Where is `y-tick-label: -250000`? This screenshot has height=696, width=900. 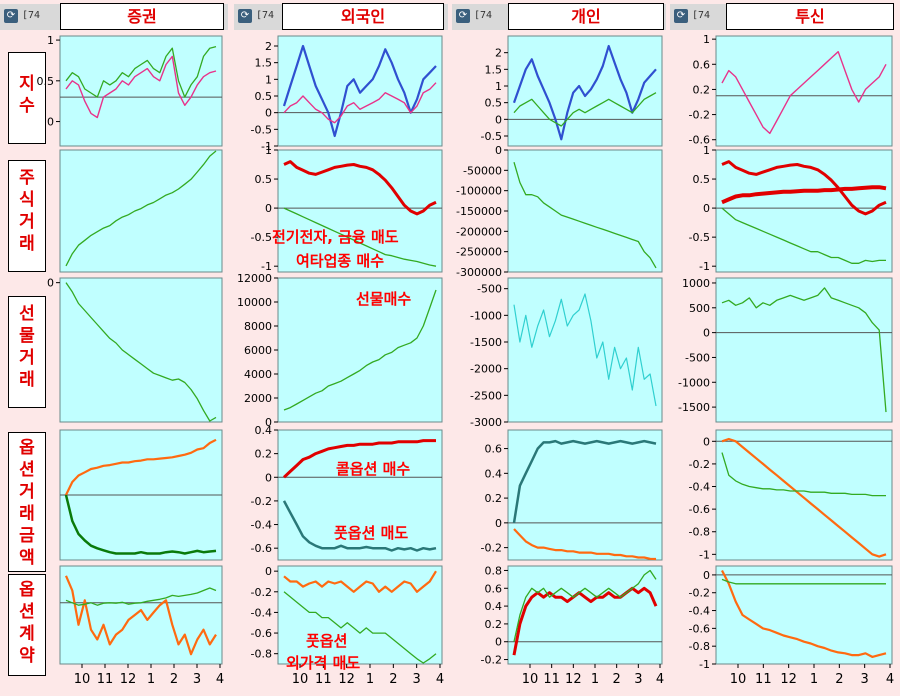
y-tick-label: -250000 is located at coordinates (479, 252).